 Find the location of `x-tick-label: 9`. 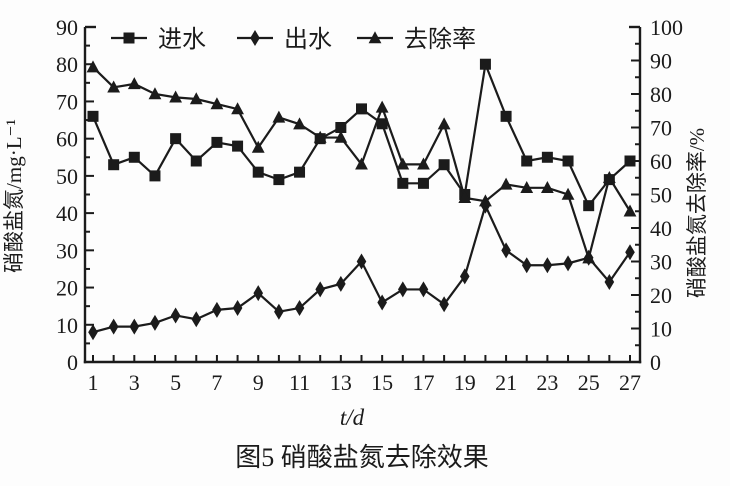

x-tick-label: 9 is located at coordinates (258, 382).